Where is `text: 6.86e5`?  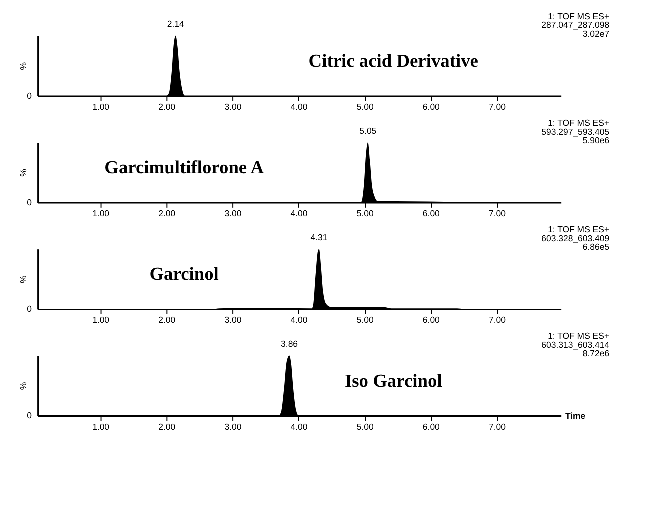
text: 6.86e5 is located at coordinates (596, 247).